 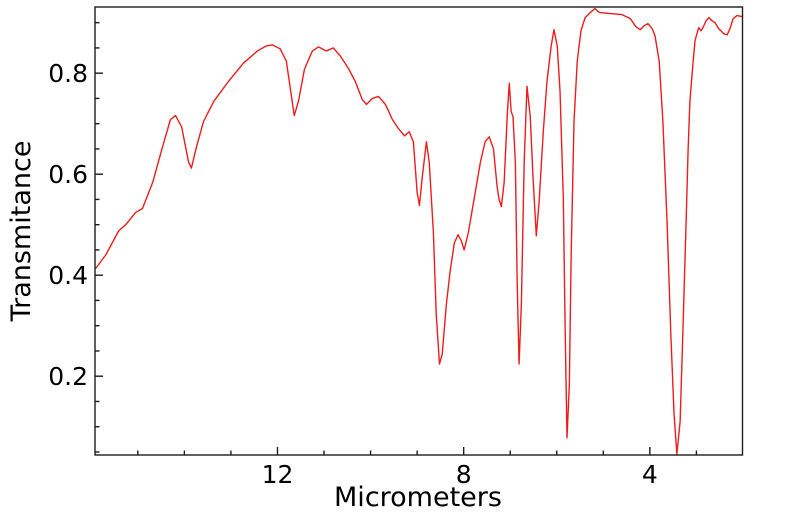 I want to click on y-tick-label: 0.4, so click(x=68, y=275).